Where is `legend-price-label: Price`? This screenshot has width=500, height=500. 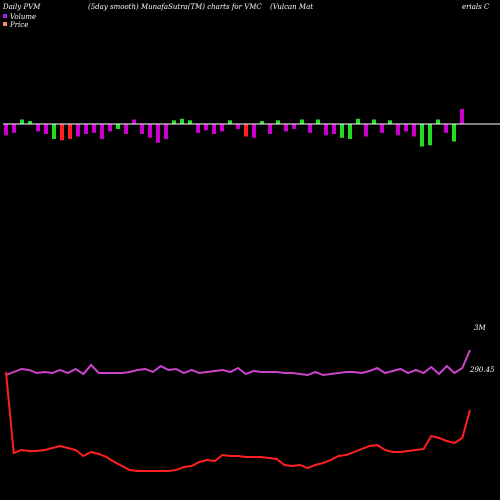
legend-price-label: Price is located at coordinates (18, 25).